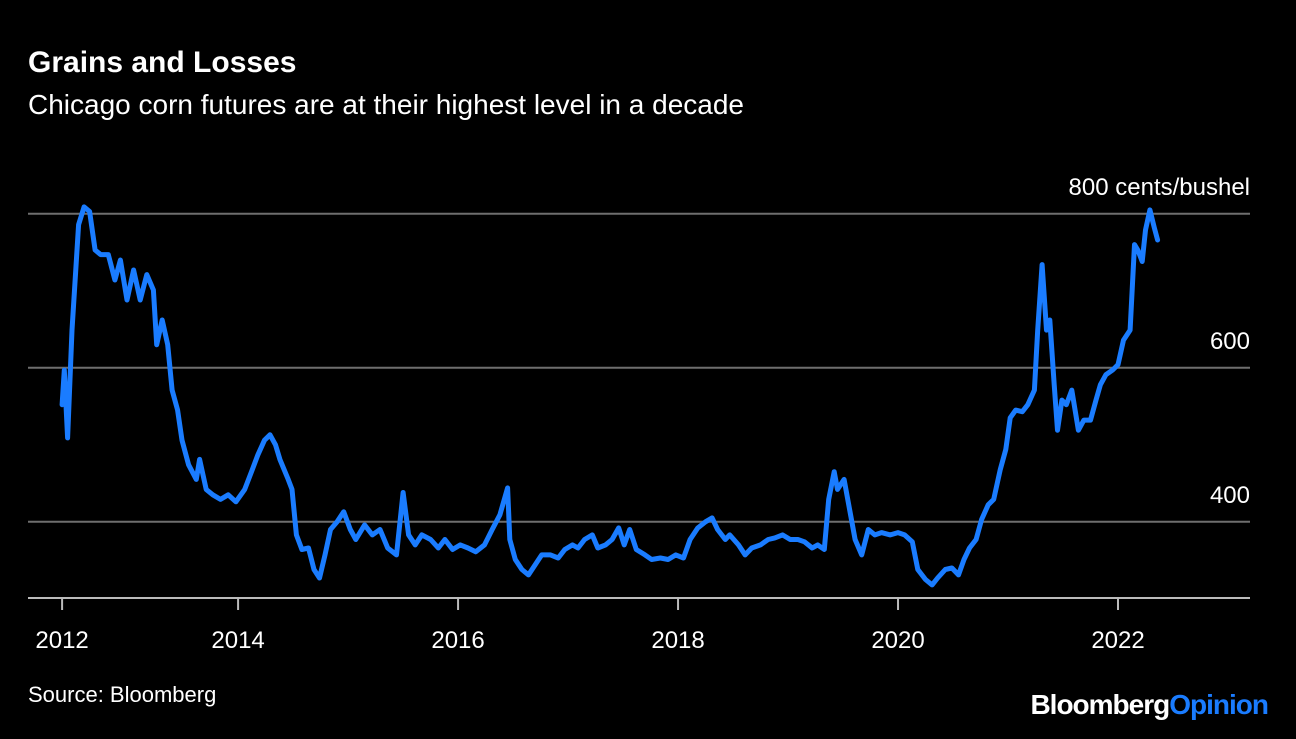  I want to click on brand-name: Bloomberg, so click(1099, 704).